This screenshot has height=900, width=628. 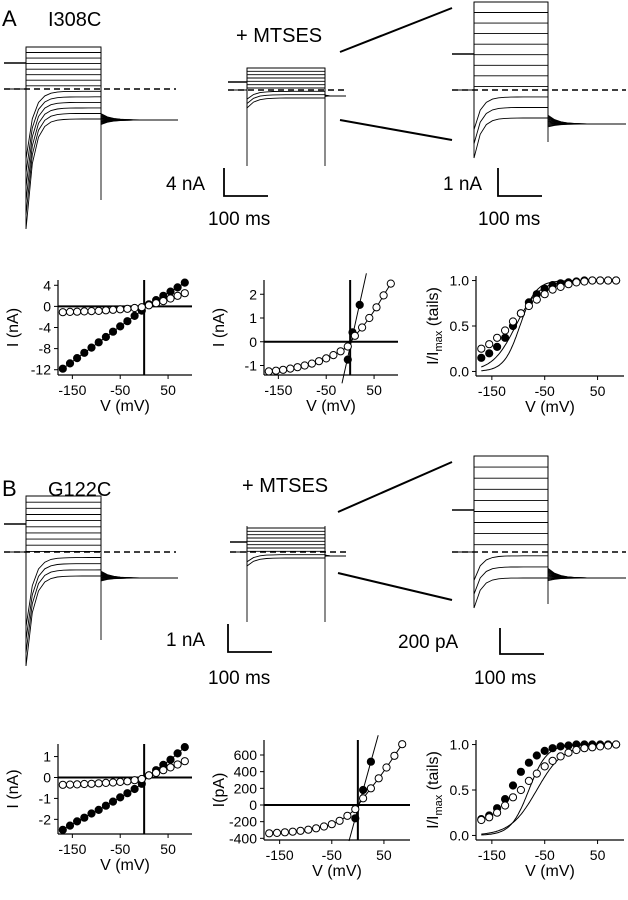 I want to click on panel-b-scalebar-left-lines, so click(x=249, y=638).